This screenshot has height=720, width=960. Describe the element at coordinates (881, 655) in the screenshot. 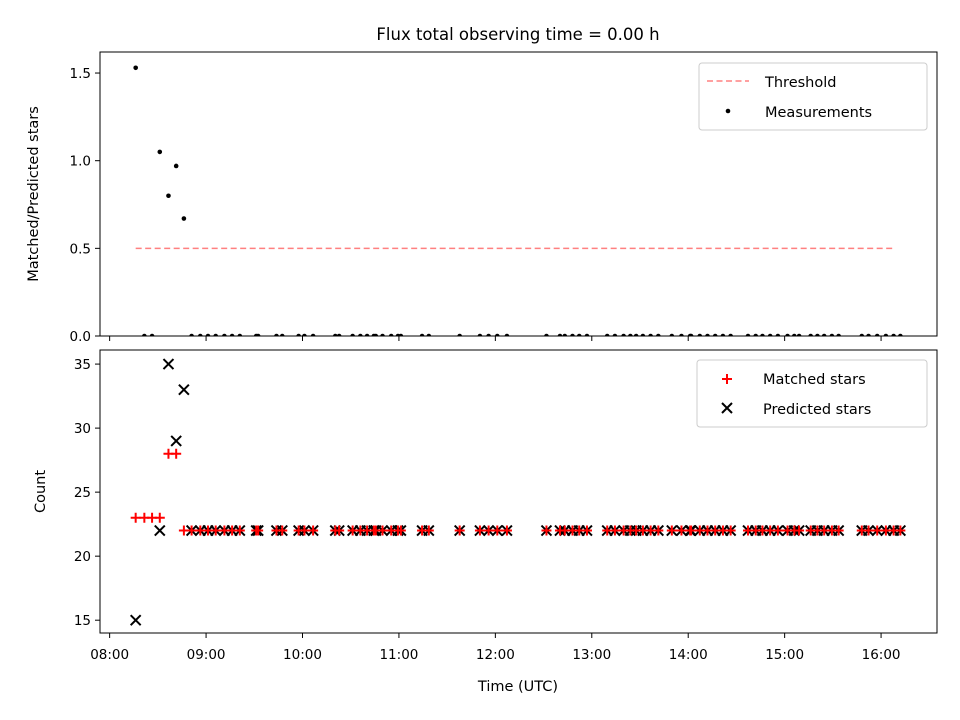

I see `x-tick-label: 16:00` at that location.